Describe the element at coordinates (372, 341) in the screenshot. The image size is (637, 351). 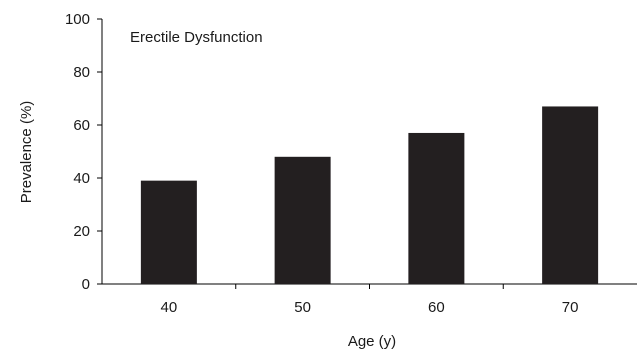
I see `x-axis-title: Age (y)` at that location.